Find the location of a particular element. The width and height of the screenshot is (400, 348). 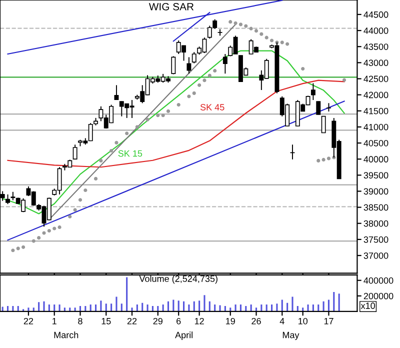

y-tick-label: 42500 is located at coordinates (376, 79).